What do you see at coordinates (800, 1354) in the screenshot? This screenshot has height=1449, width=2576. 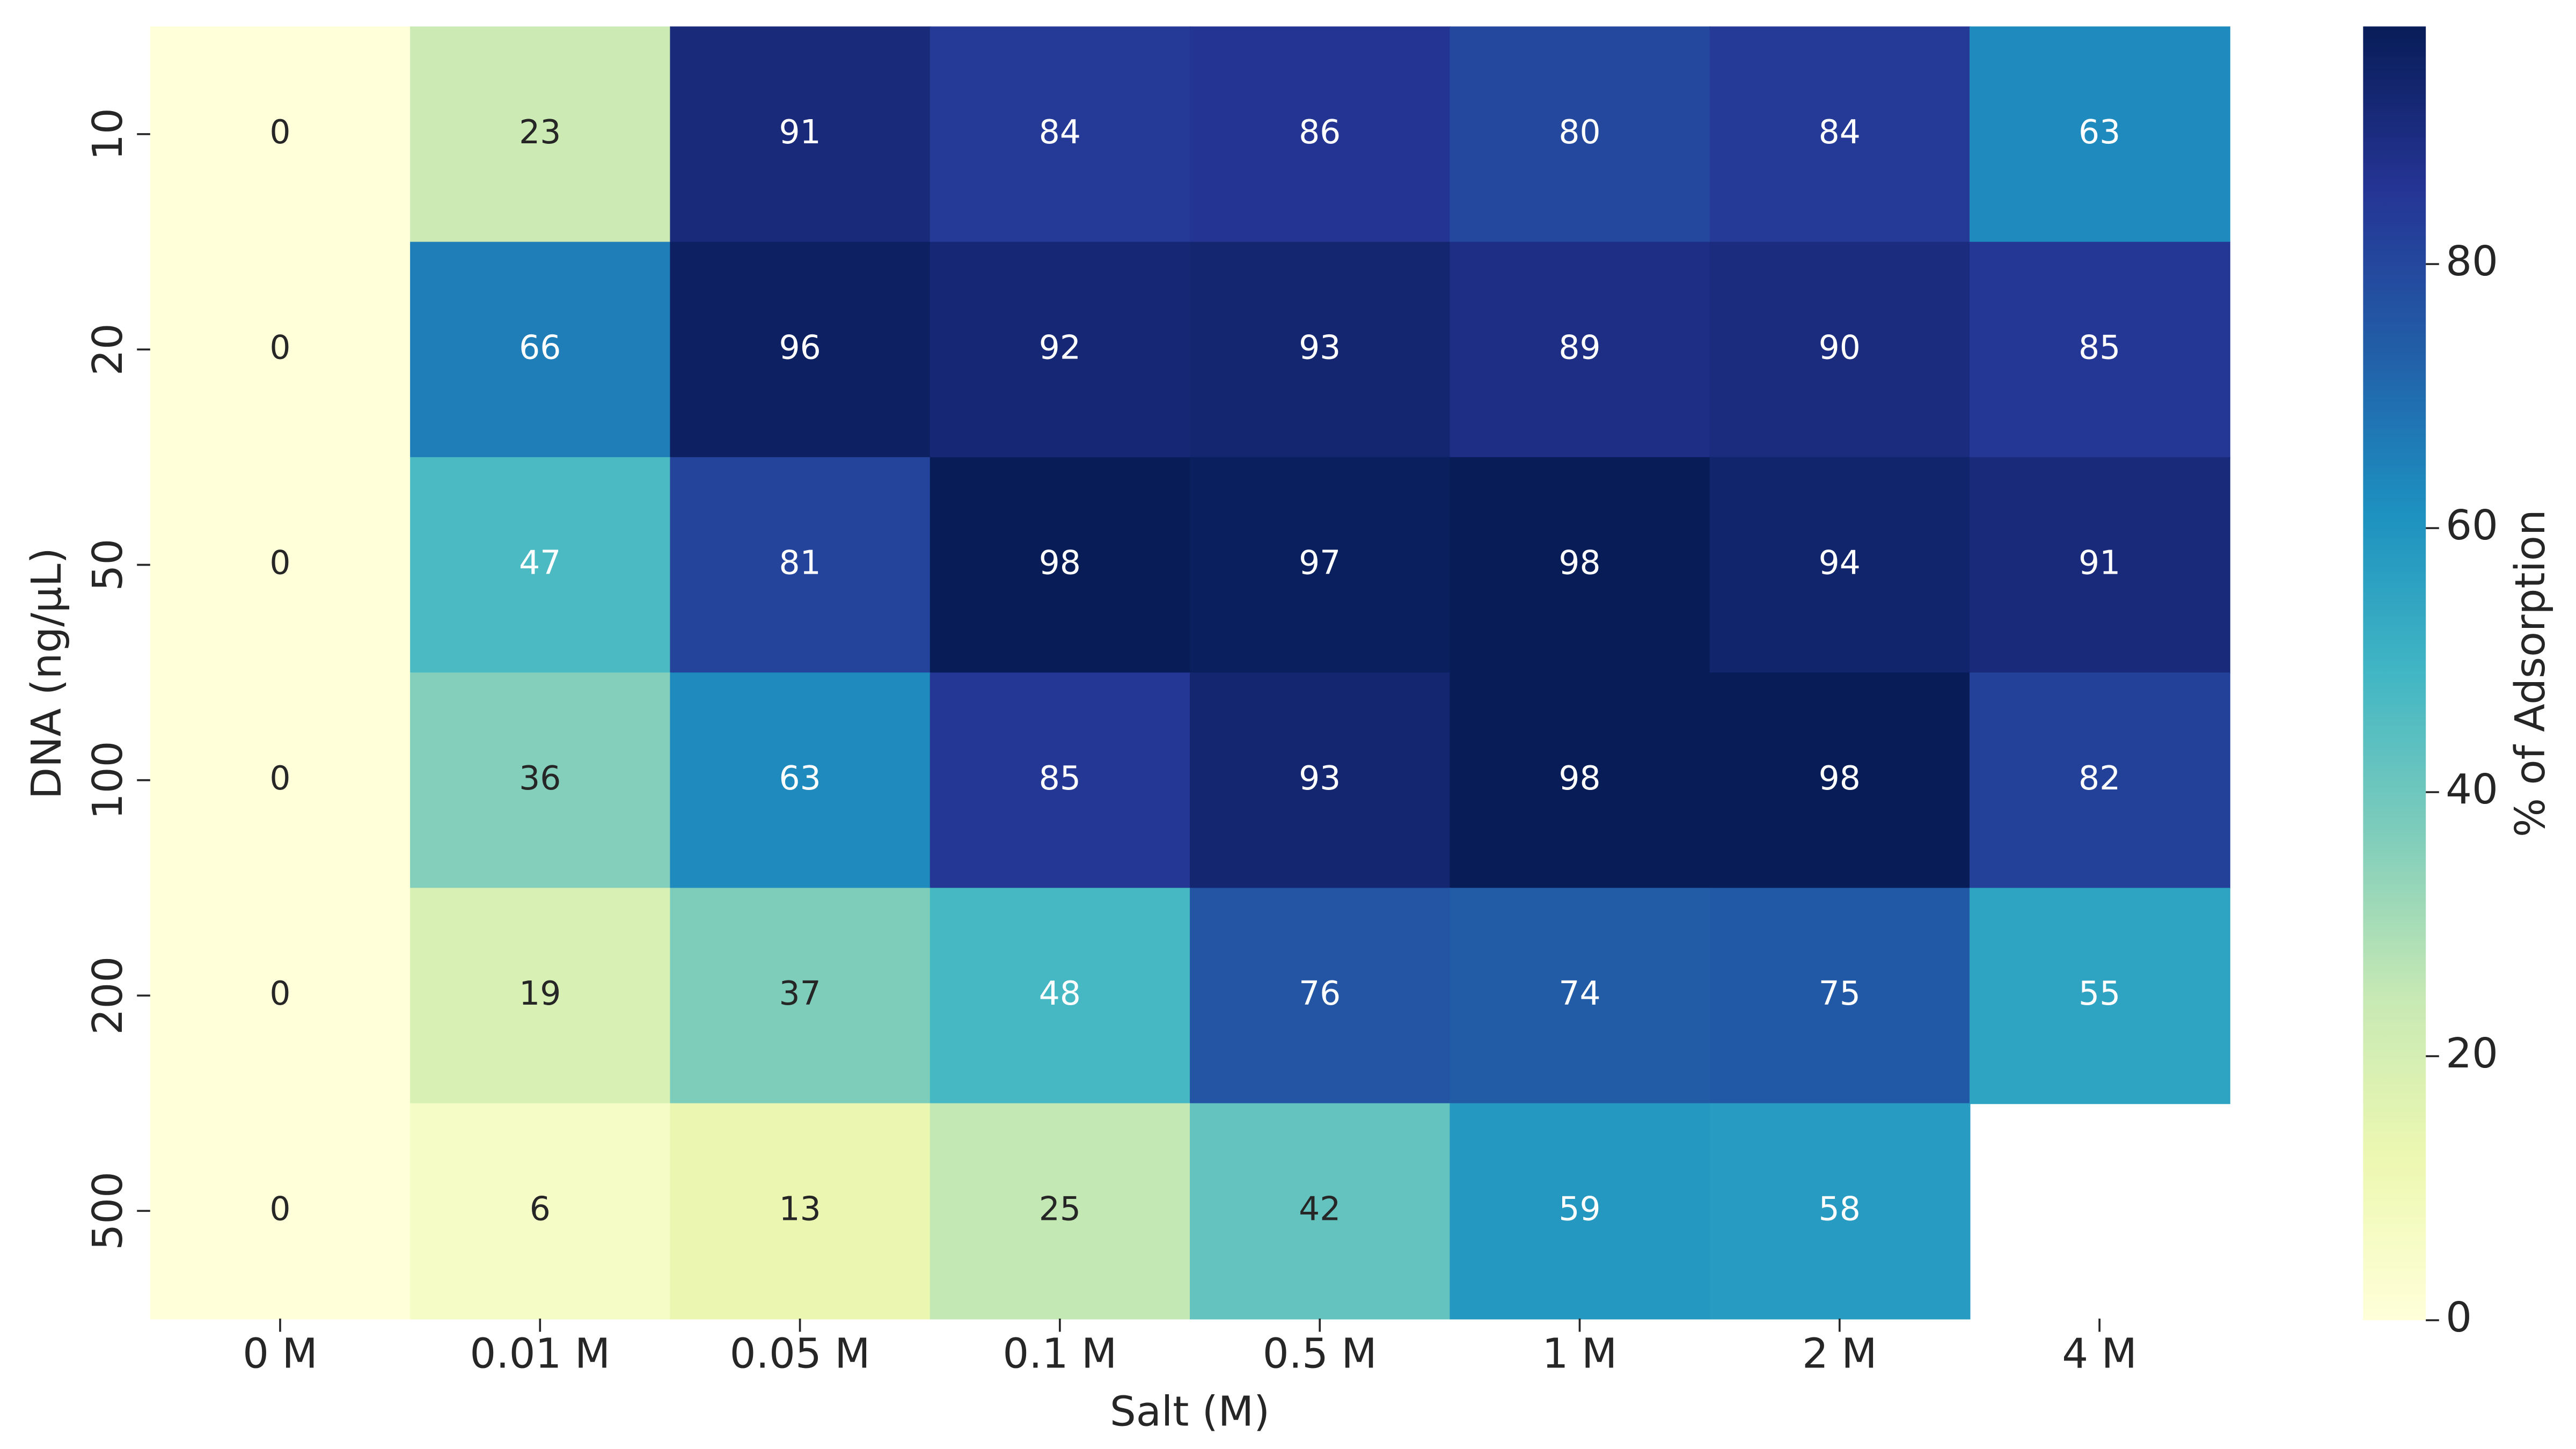 I see `x-tick-label: 0.05 M` at bounding box center [800, 1354].